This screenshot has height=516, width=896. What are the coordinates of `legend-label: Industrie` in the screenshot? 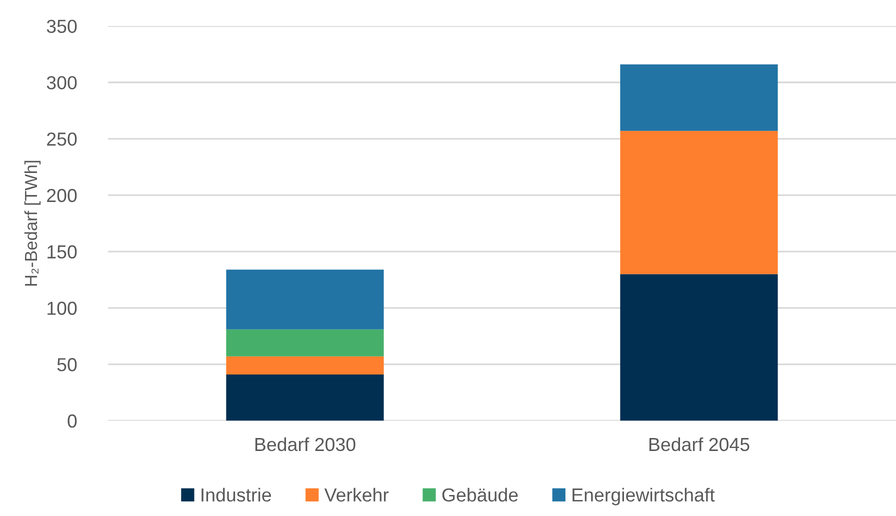 It's located at (236, 495).